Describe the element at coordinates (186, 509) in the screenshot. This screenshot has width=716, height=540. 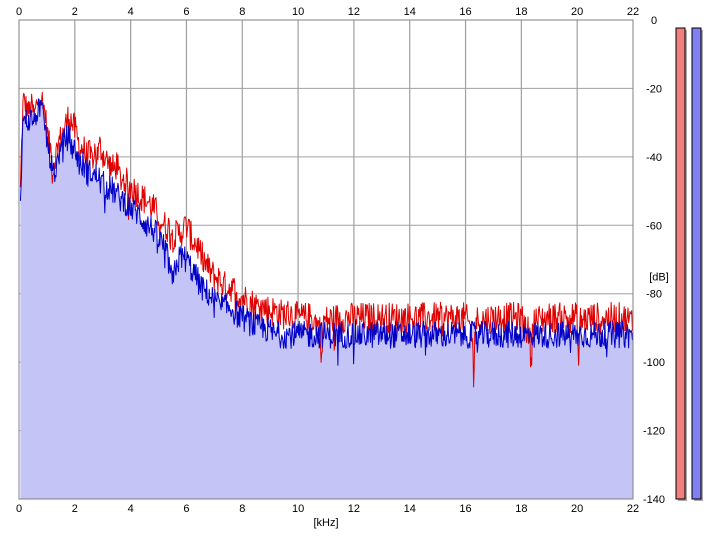
I see `x-tick-bottom-label: 6` at that location.